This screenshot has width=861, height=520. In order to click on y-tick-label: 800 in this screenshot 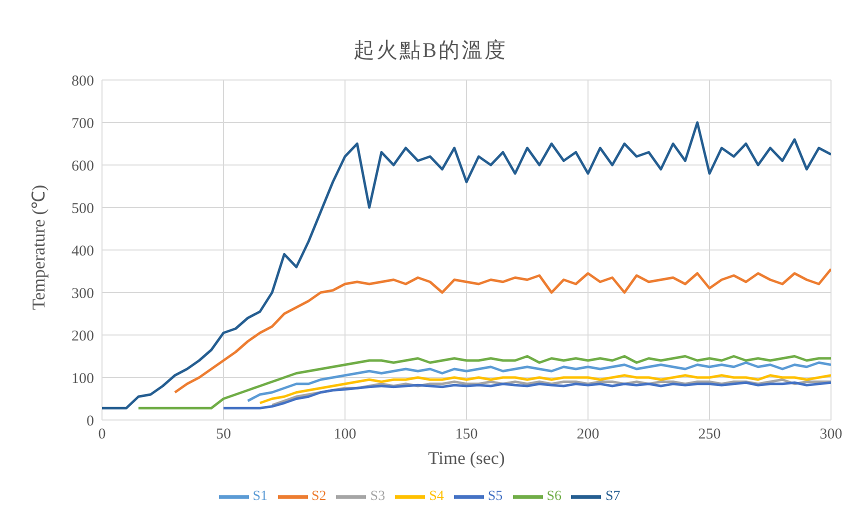, I will do `click(83, 81)`.